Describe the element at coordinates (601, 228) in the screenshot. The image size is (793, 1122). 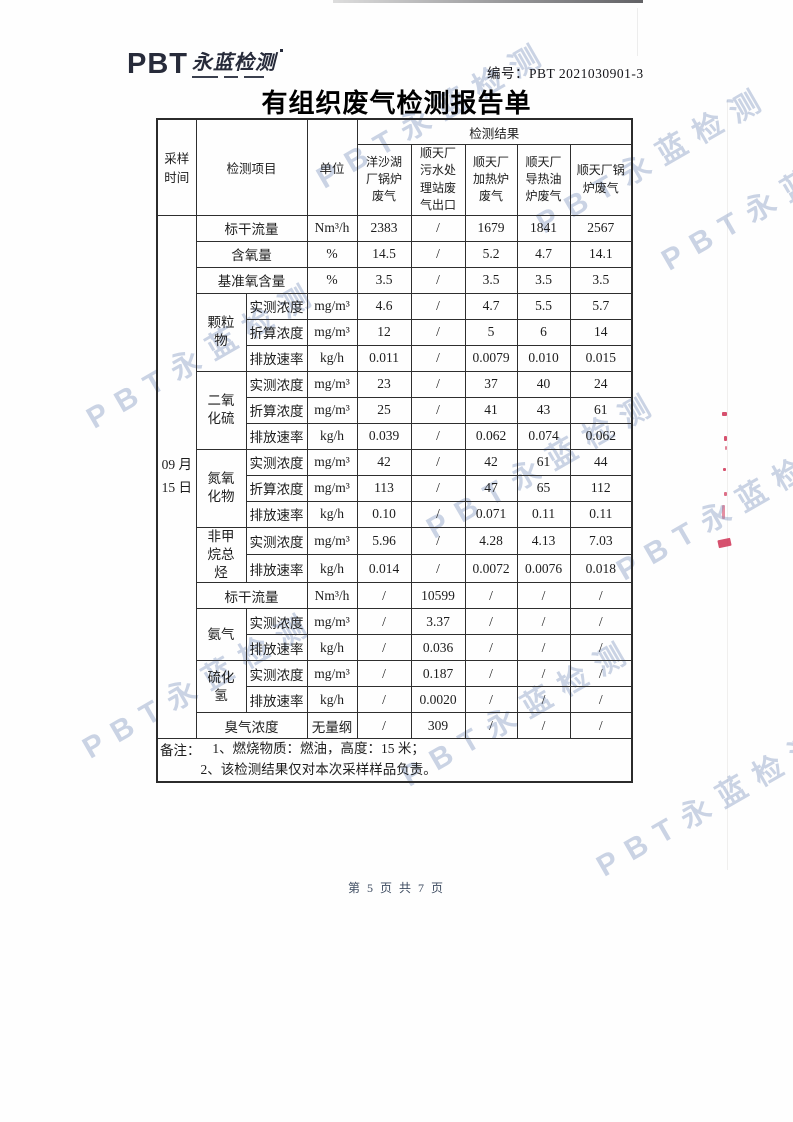
I see `value-cell: 2567` at that location.